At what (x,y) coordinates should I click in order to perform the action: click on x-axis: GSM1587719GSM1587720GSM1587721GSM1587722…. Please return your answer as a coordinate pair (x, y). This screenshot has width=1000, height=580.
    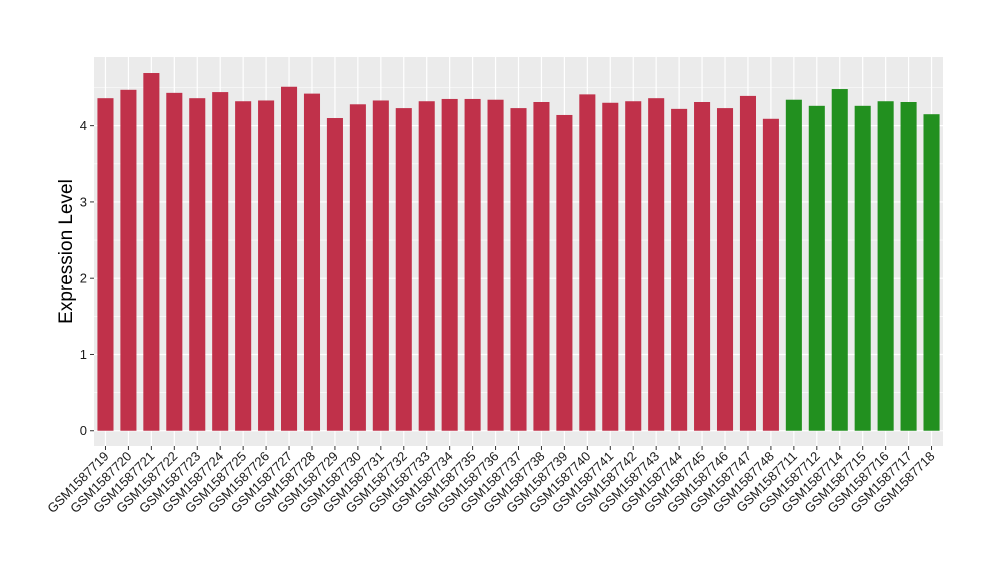
    Looking at the image, I should click on (491, 481).